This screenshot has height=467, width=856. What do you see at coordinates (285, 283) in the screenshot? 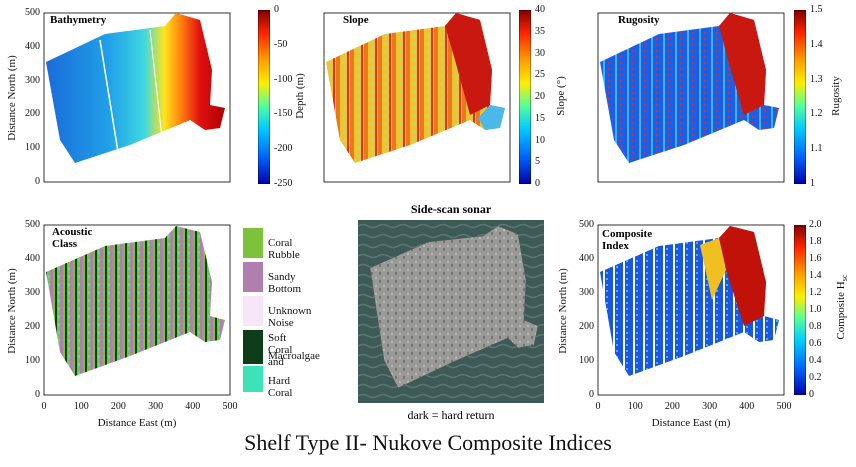
I see `legend-label: Sandy Bottom` at bounding box center [285, 283].